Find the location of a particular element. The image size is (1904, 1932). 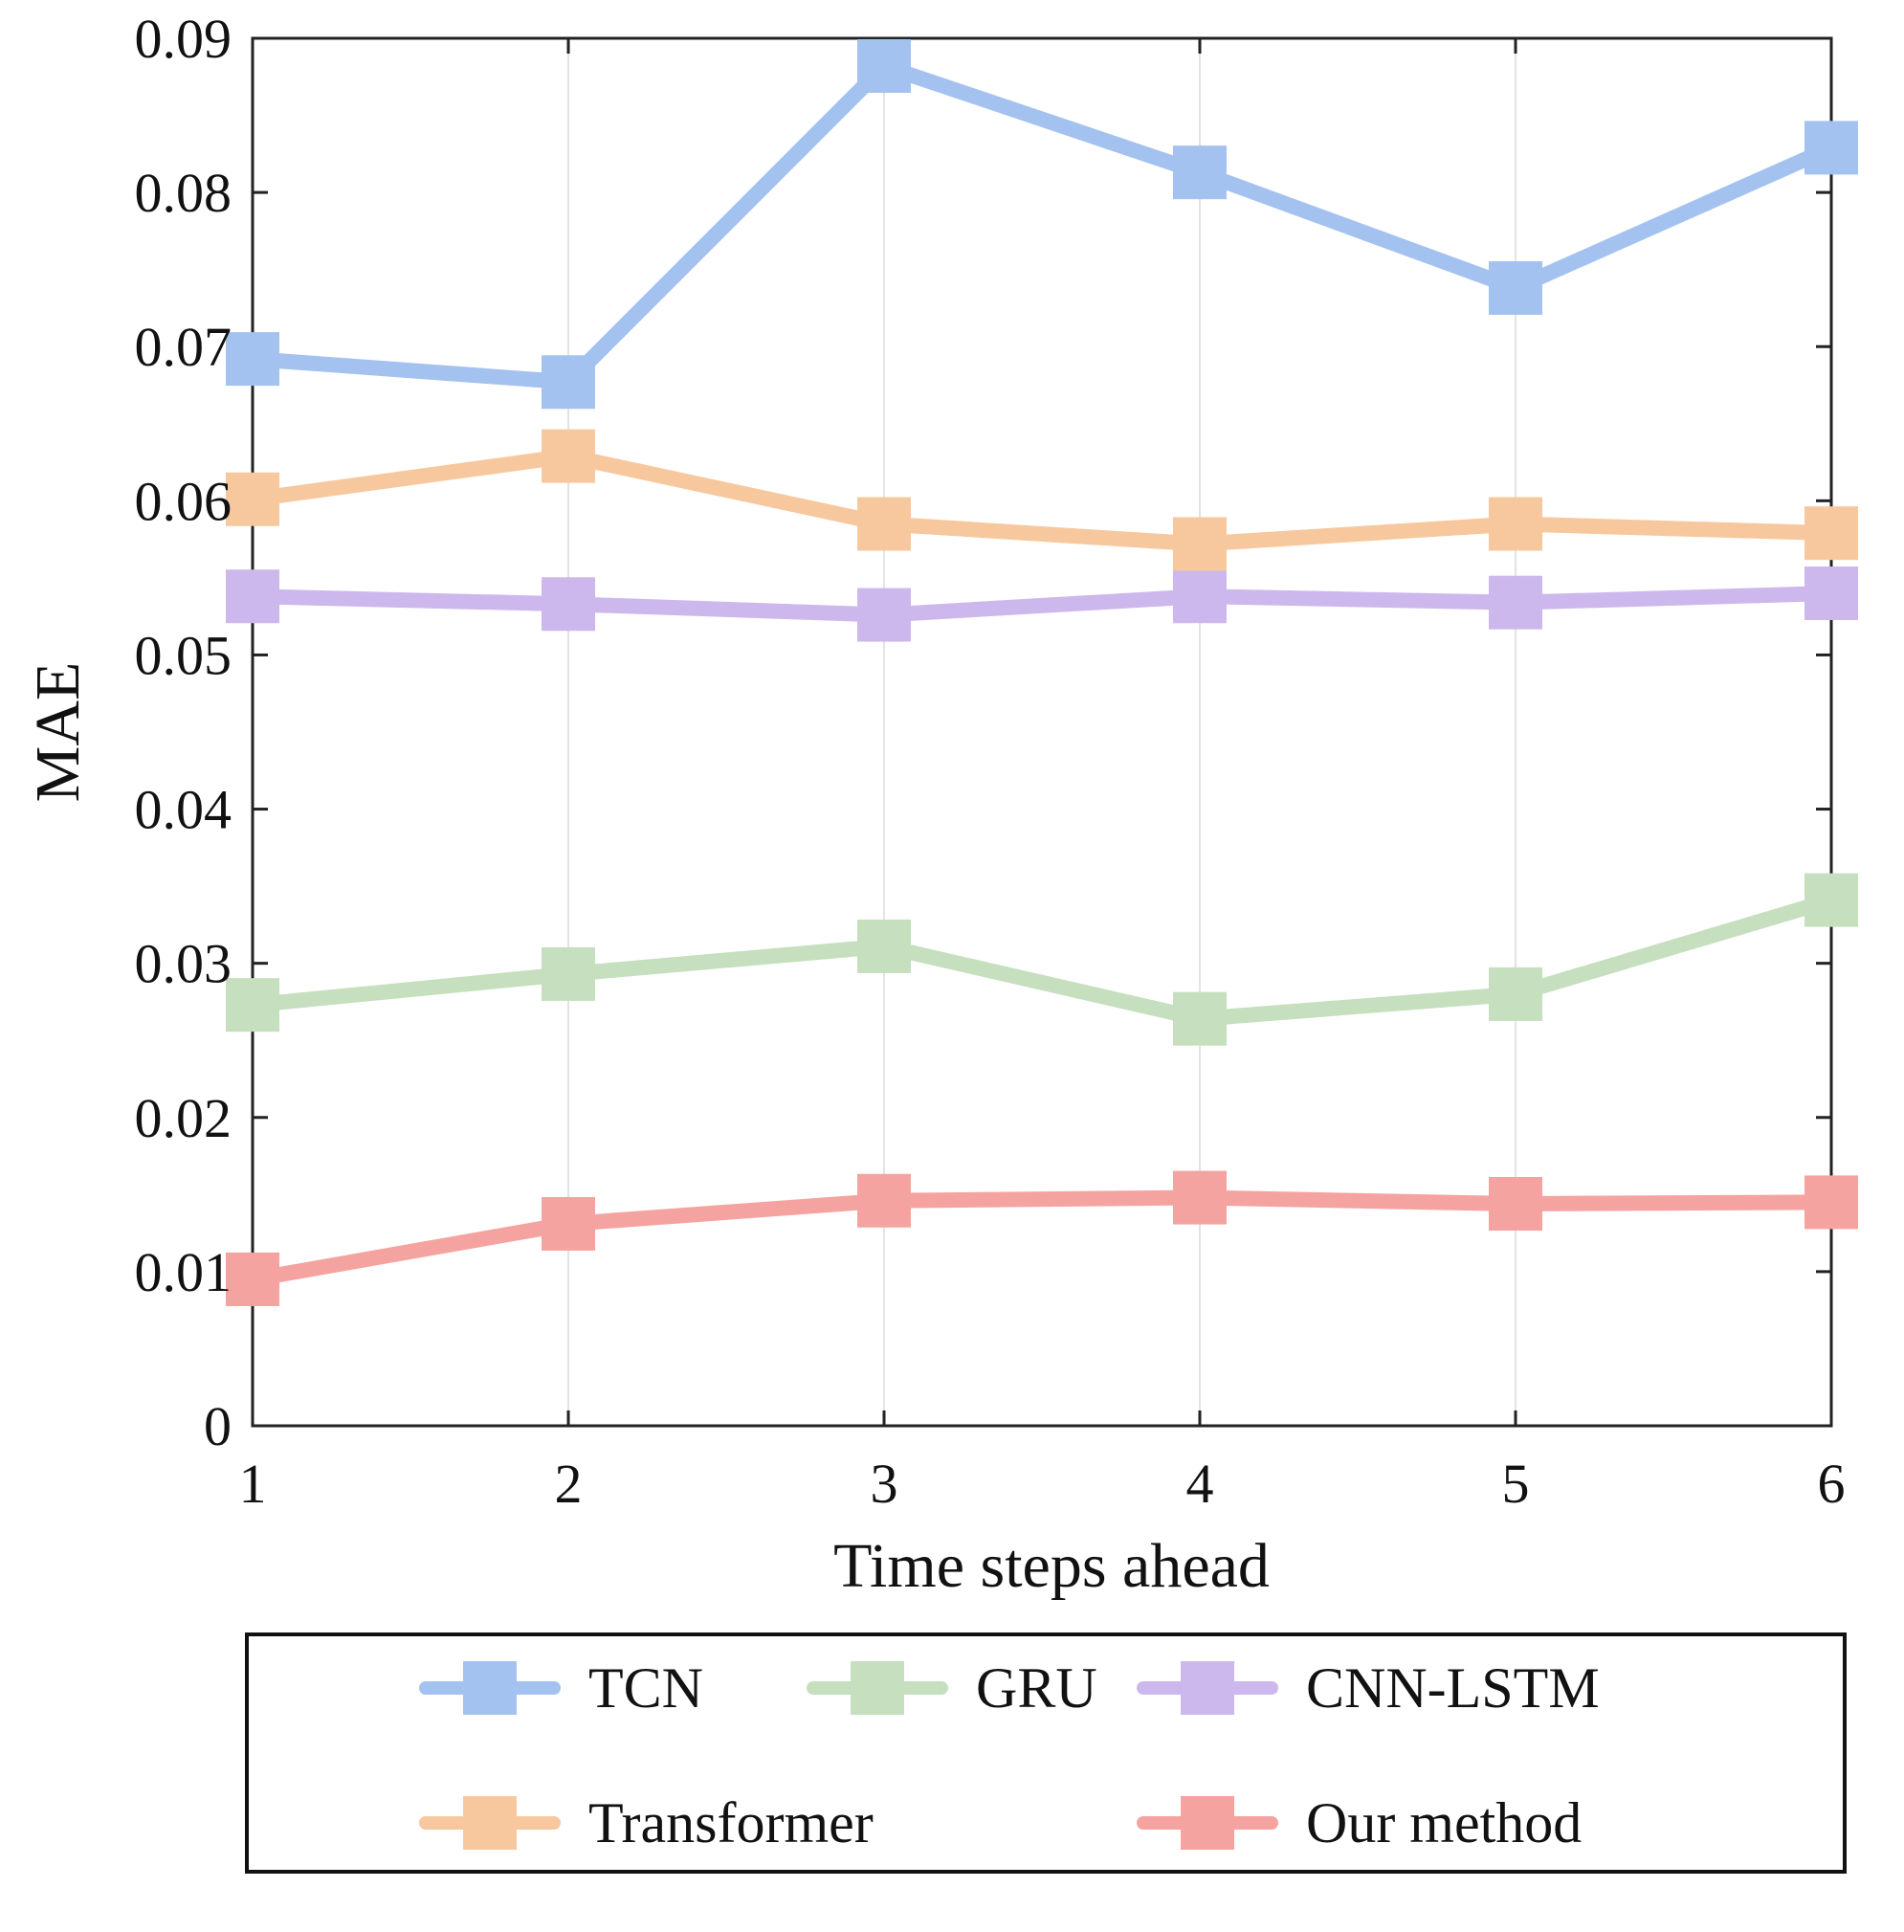

legend-swatch-marker-our-method is located at coordinates (1207, 1823).